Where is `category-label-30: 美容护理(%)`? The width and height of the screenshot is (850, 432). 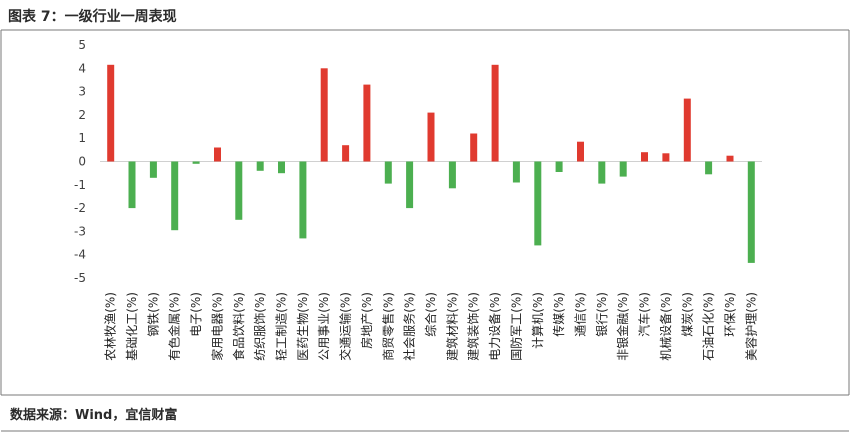 category-label-30: 美容护理(%) is located at coordinates (750, 326).